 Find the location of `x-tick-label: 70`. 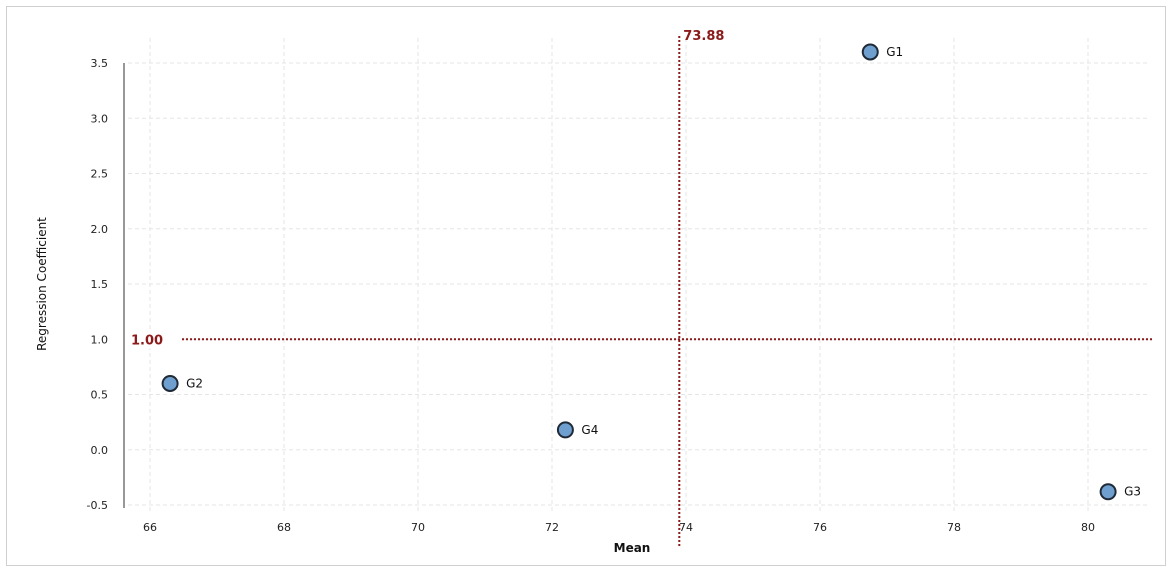

x-tick-label: 70 is located at coordinates (418, 527).